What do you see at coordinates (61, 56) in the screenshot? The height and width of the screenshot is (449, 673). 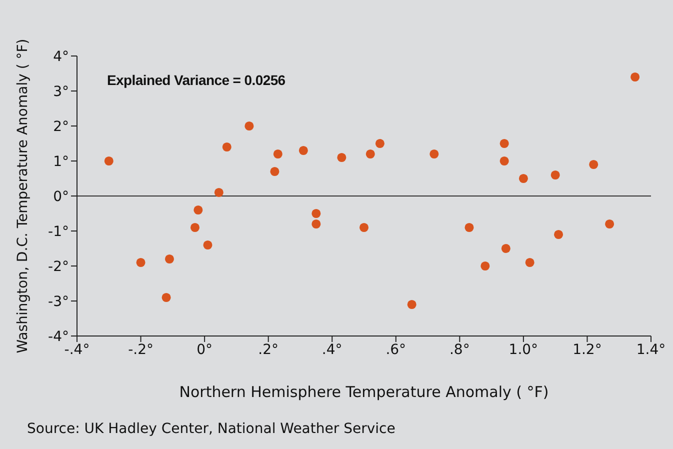 I see `y-tick-label: 4°` at bounding box center [61, 56].